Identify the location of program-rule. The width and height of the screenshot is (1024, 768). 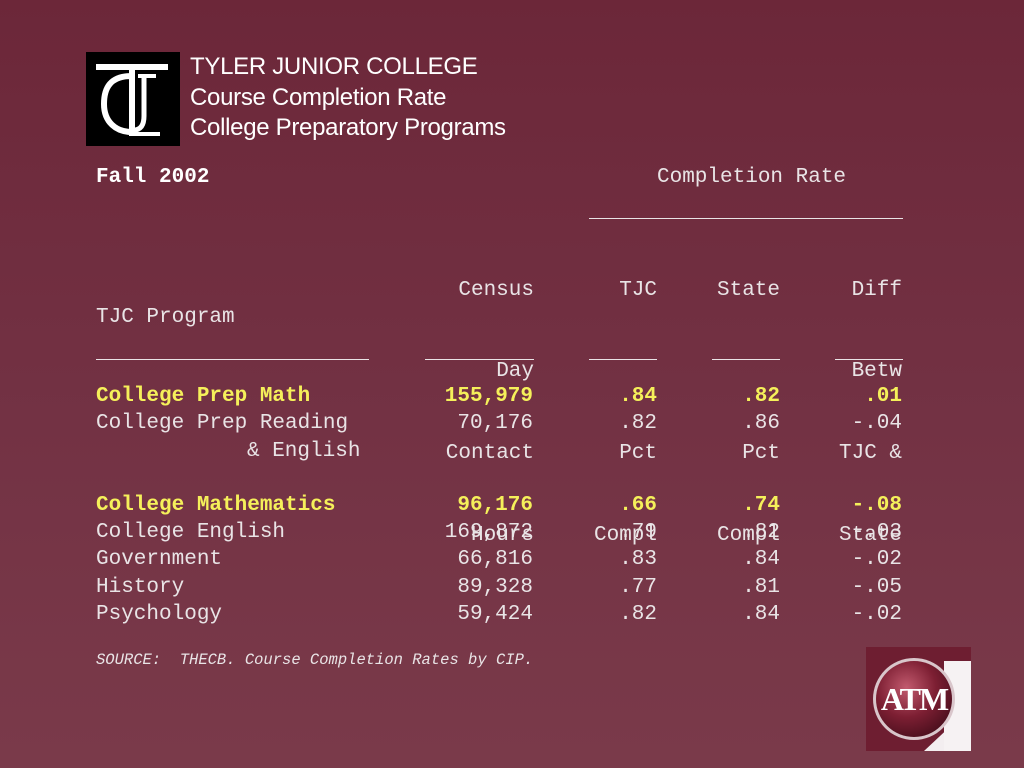
(232, 359).